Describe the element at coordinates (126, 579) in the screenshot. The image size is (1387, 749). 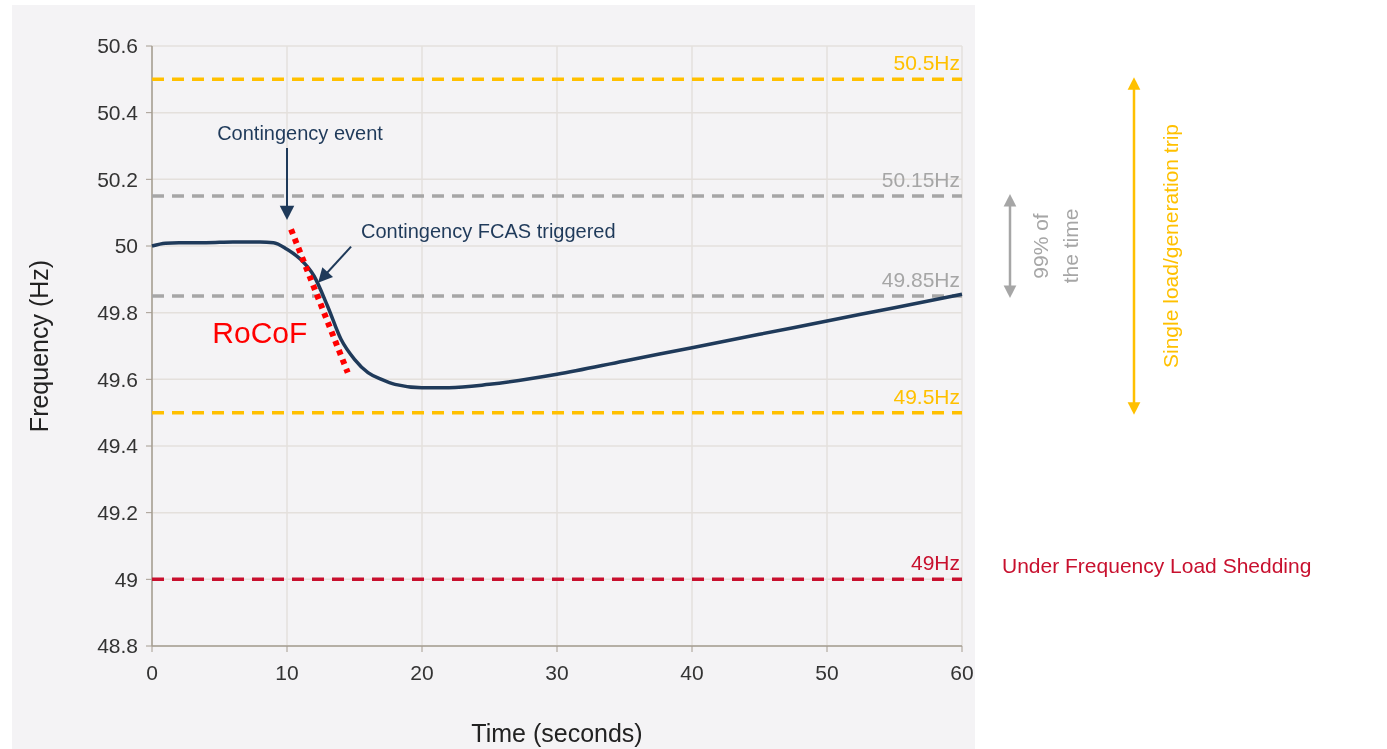
I see `y-tick-label: 49` at that location.